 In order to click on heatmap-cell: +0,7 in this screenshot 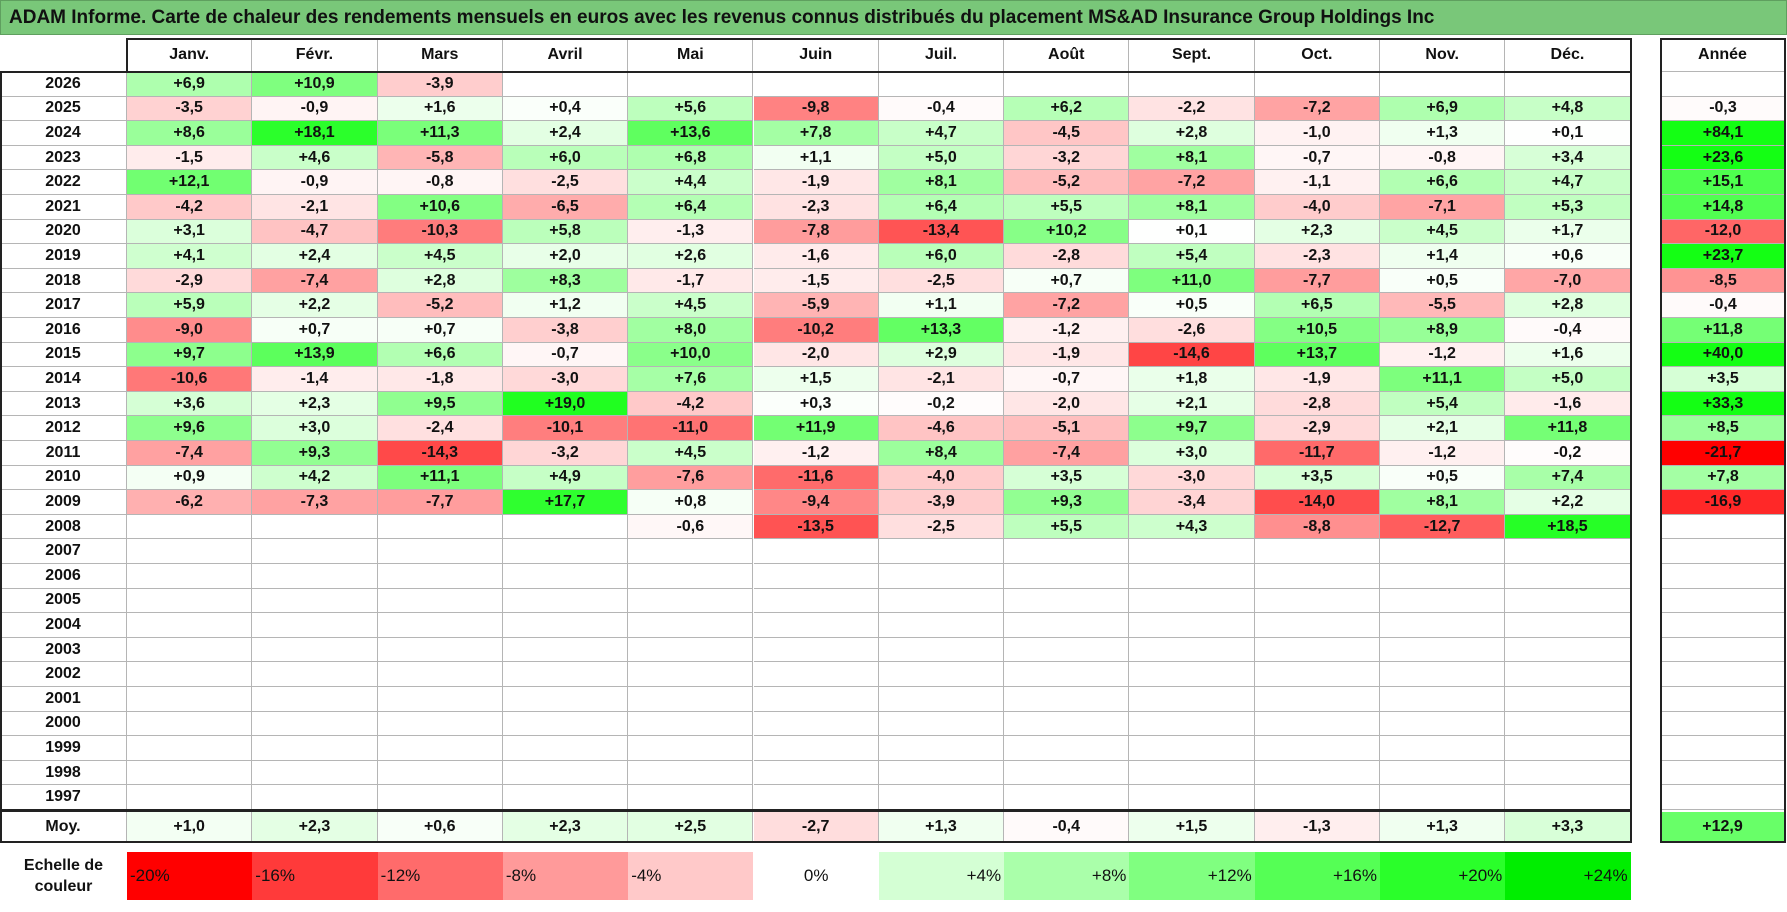, I will do `click(315, 330)`.